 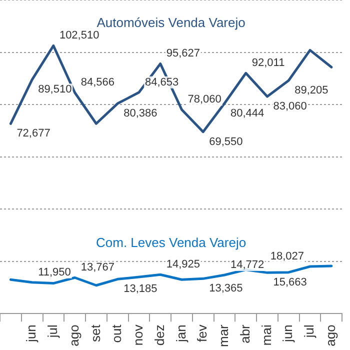 What do you see at coordinates (247, 265) in the screenshot?
I see `data-label: 14,772` at bounding box center [247, 265].